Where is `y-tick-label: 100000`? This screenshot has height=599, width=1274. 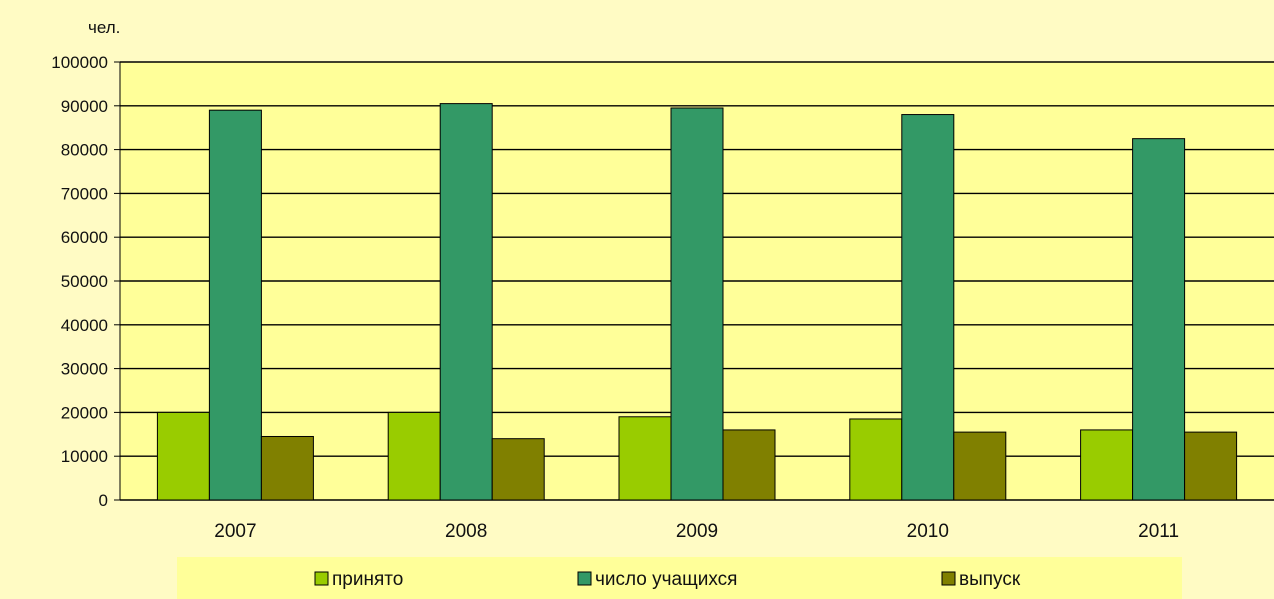
y-tick-label: 100000 is located at coordinates (79, 62).